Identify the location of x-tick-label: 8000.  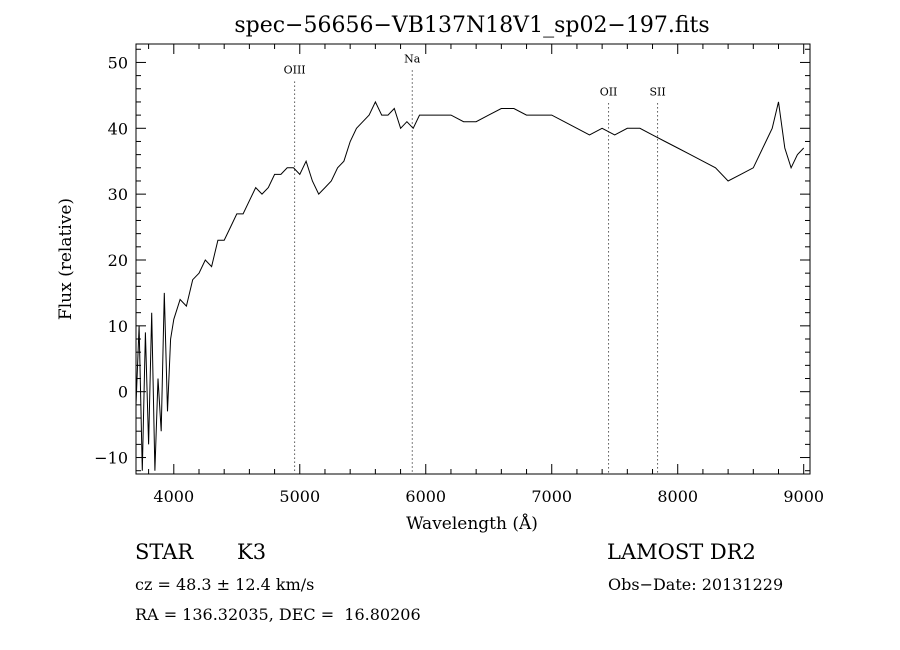
(677, 496).